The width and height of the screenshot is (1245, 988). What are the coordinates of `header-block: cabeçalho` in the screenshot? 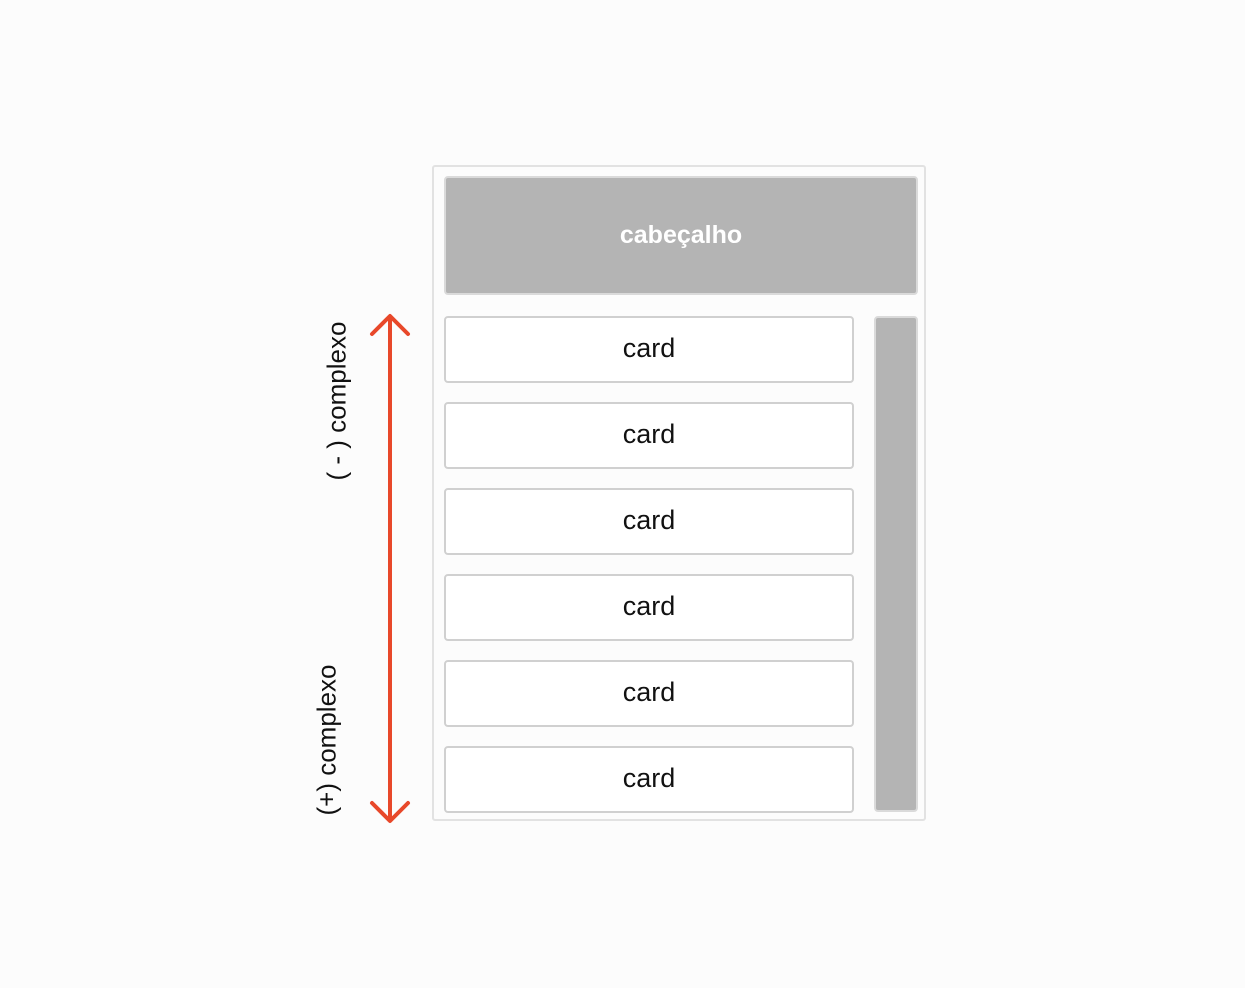 It's located at (681, 235).